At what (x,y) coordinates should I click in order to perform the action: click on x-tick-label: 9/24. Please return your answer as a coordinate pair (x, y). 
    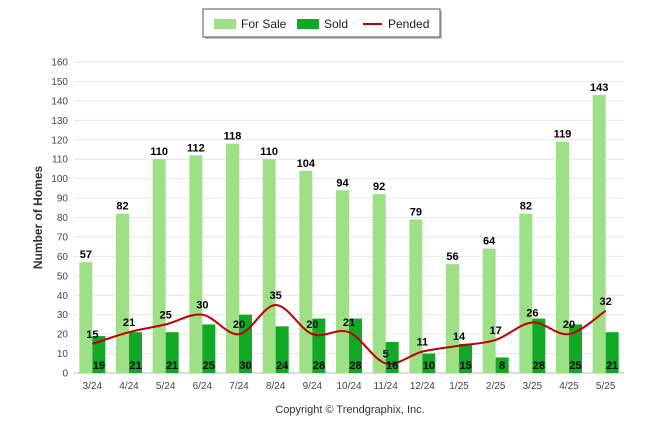
    Looking at the image, I should click on (313, 386).